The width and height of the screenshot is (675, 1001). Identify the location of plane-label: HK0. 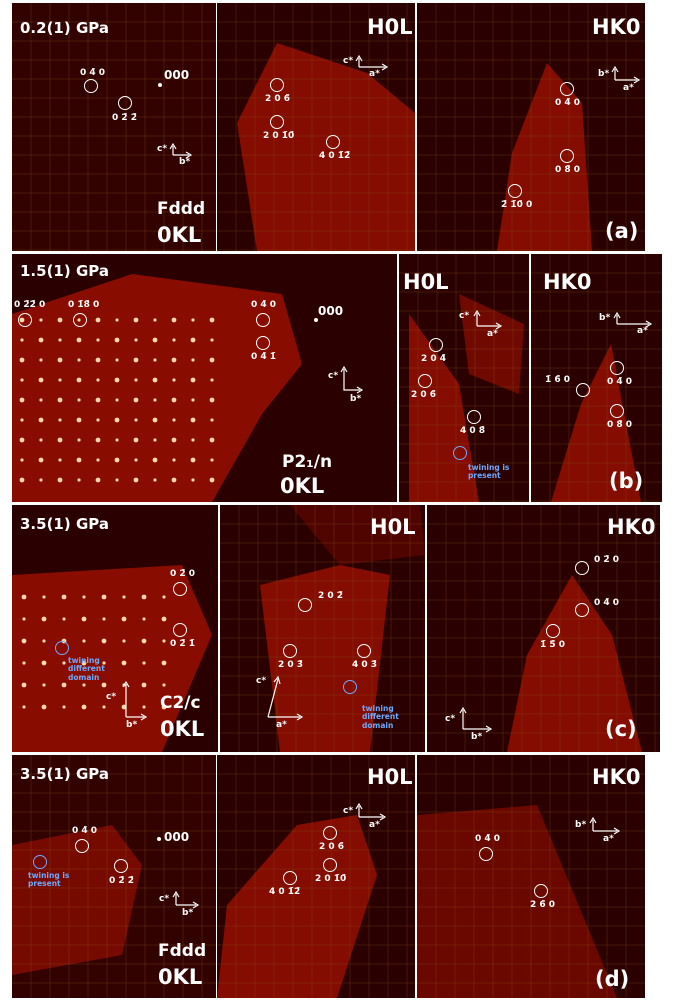
(616, 27).